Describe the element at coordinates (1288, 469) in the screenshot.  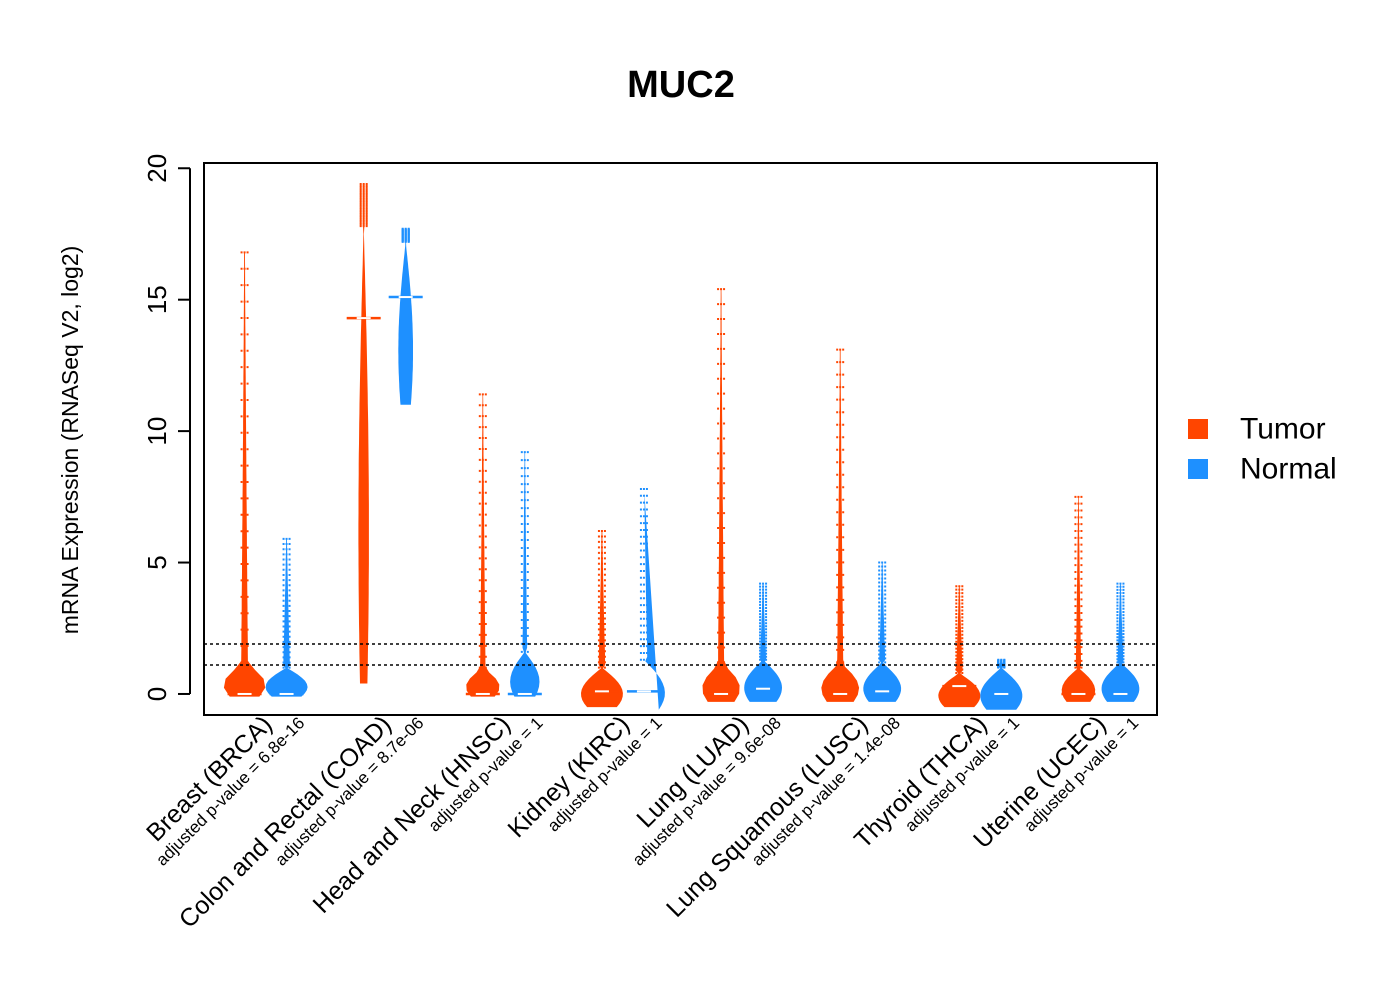
I see `legend-label-normal: Normal` at that location.